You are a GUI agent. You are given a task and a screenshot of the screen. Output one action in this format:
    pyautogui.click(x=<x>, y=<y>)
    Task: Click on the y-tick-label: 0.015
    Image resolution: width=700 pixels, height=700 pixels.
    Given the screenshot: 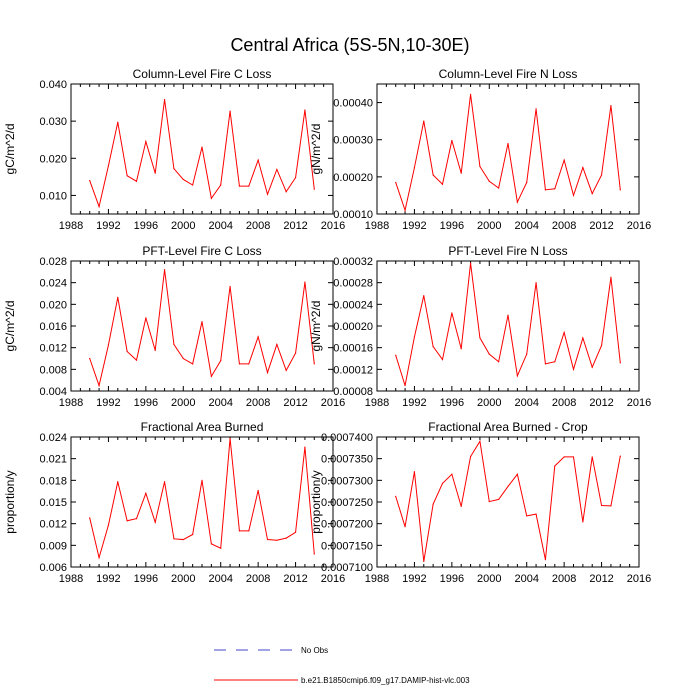 What is the action you would take?
    pyautogui.click(x=53, y=503)
    